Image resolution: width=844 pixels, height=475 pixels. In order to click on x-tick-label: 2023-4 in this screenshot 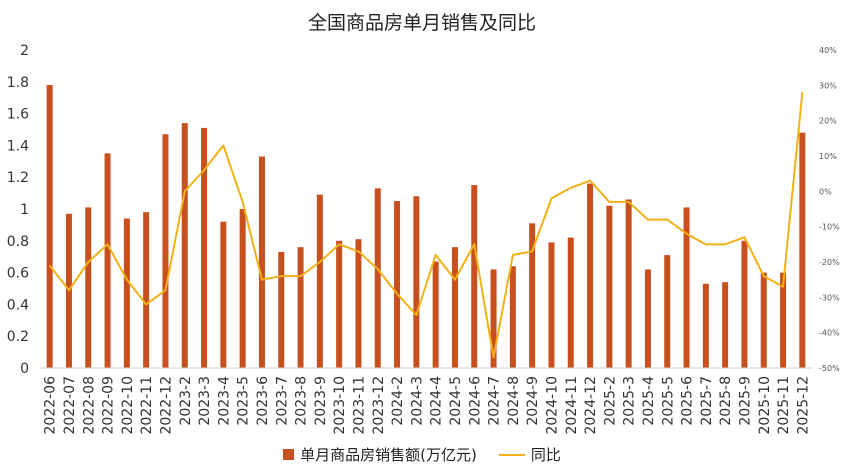, I will do `click(224, 401)`.